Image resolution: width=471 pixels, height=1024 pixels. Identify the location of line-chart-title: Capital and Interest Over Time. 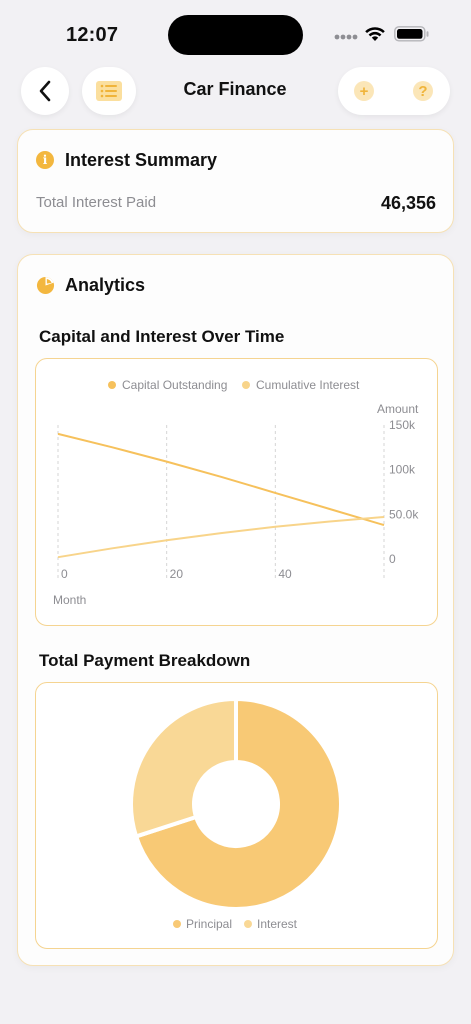
(162, 336).